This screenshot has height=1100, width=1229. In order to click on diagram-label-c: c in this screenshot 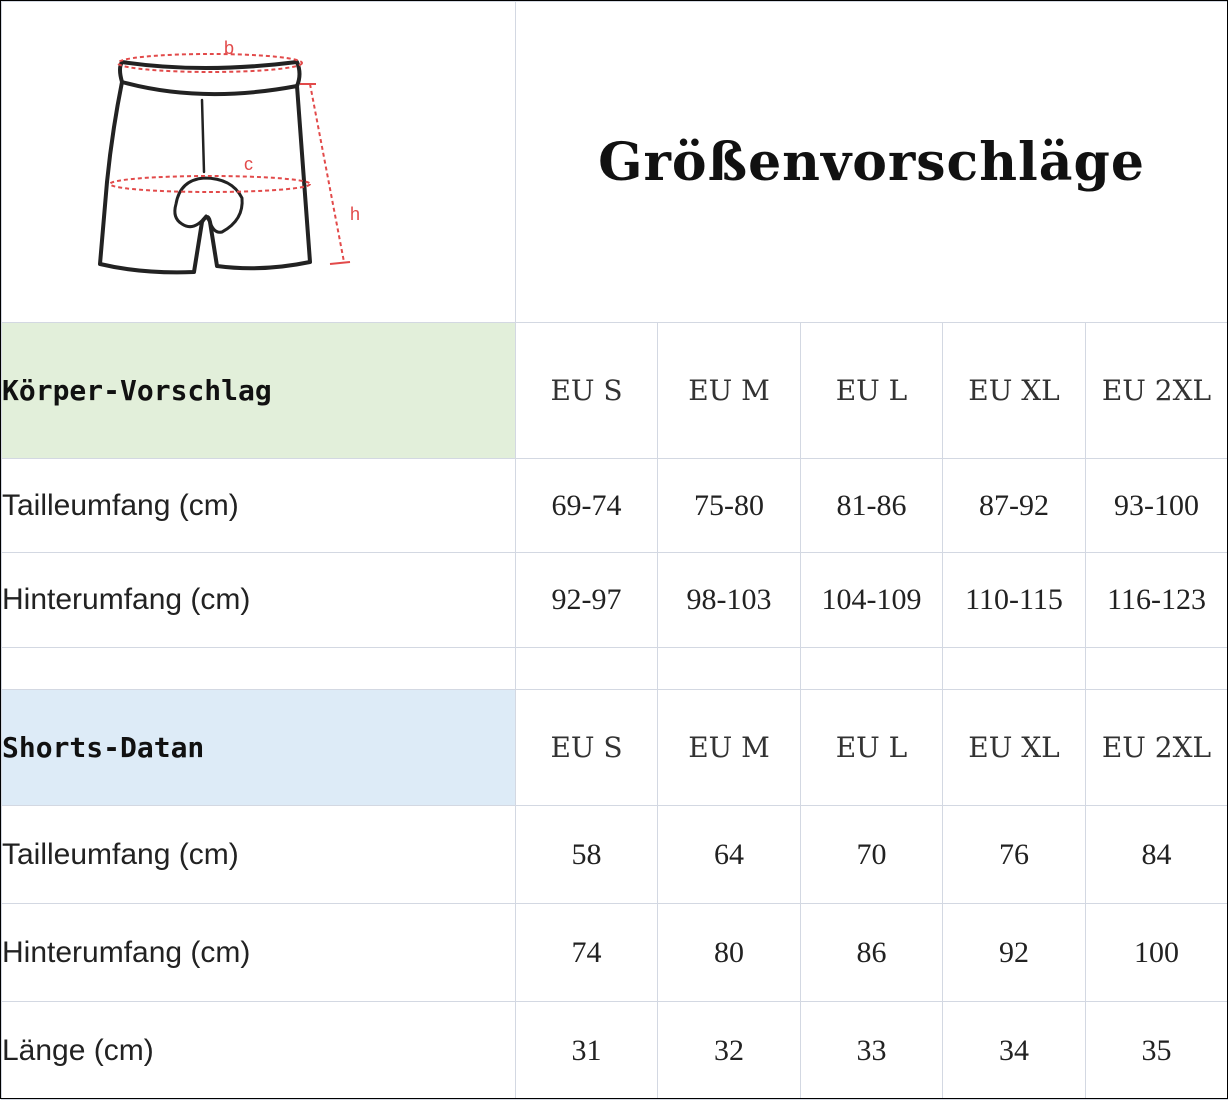, I will do `click(248, 164)`.